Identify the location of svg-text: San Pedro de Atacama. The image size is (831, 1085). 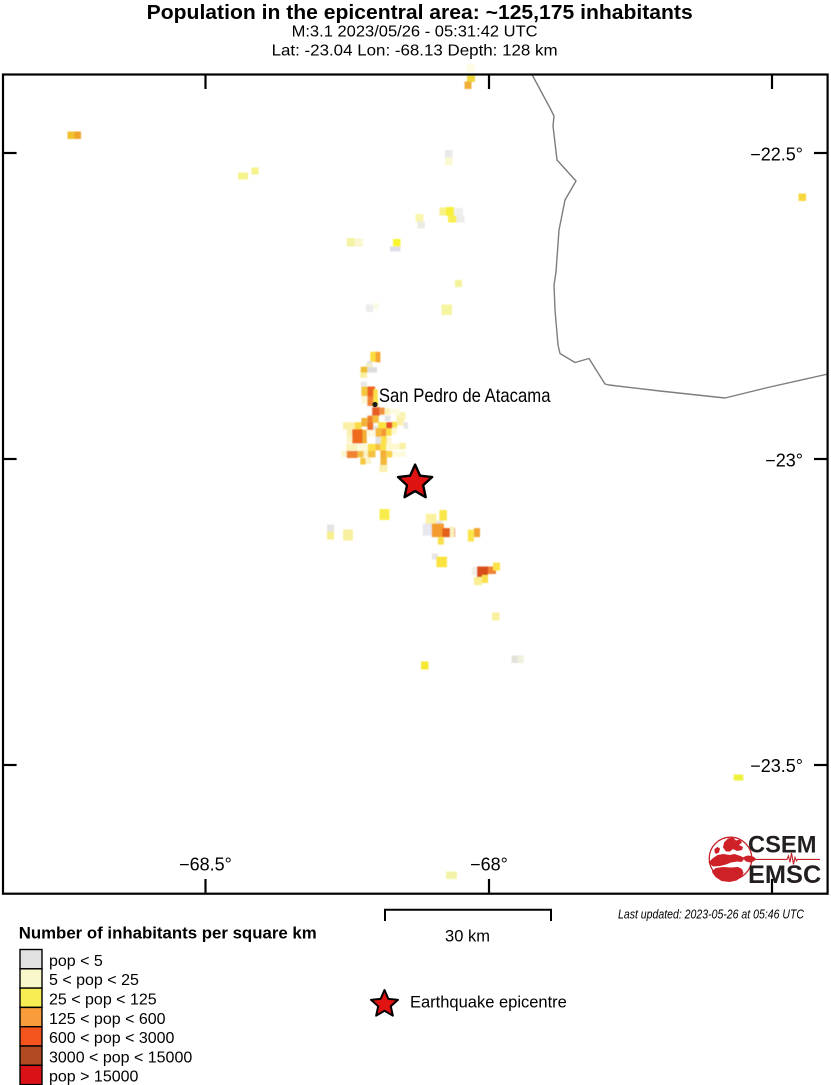
(465, 396).